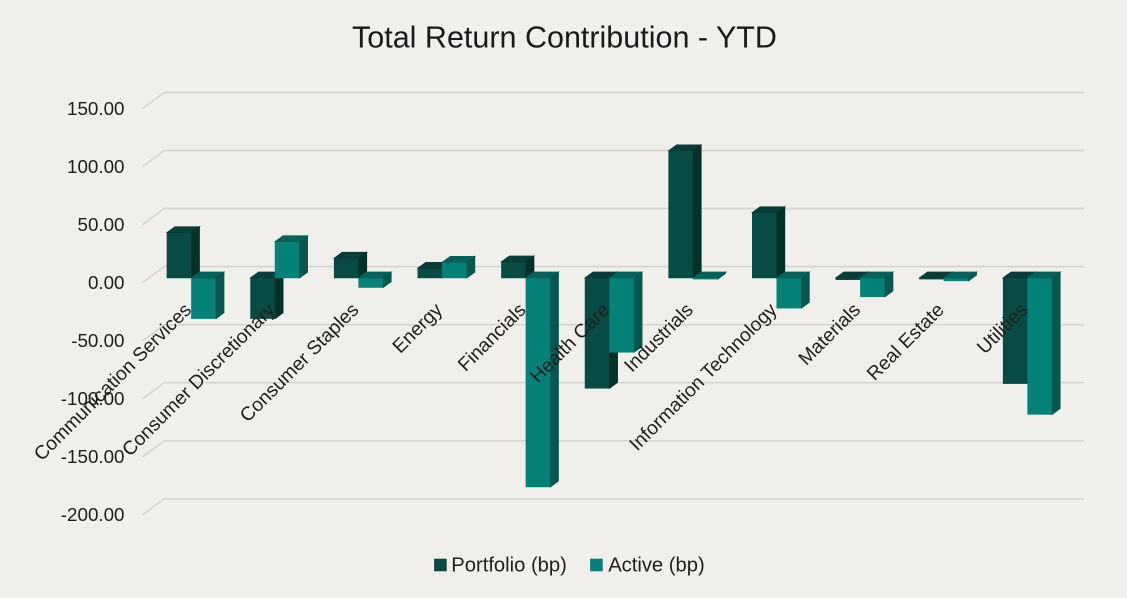  What do you see at coordinates (106, 282) in the screenshot?
I see `svg-text: 0.00` at bounding box center [106, 282].